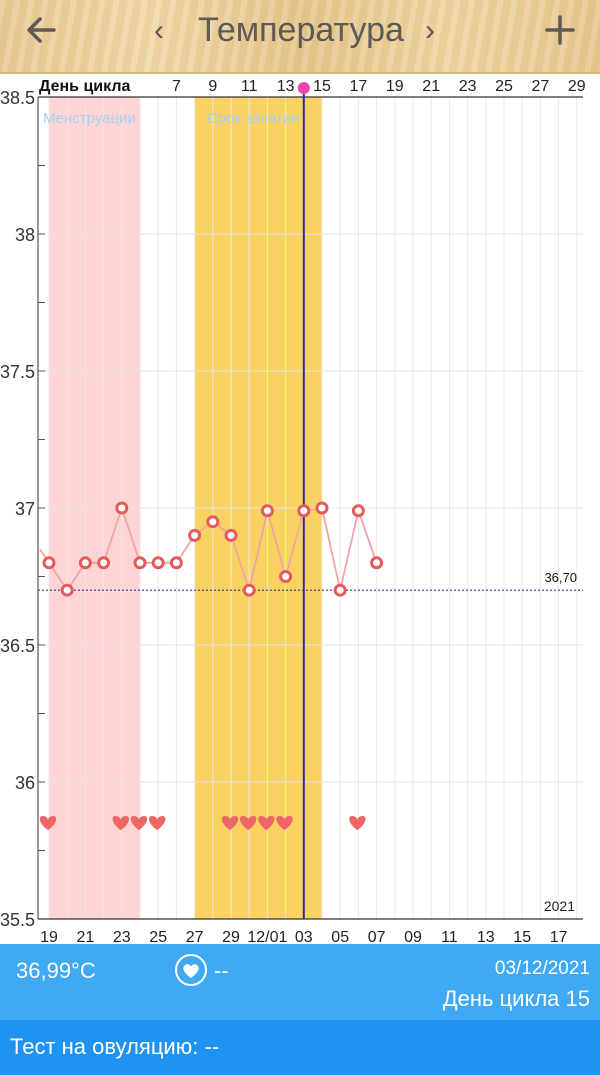 The width and height of the screenshot is (600, 1075). What do you see at coordinates (56, 970) in the screenshot?
I see `current-temperature: 36,99°C` at bounding box center [56, 970].